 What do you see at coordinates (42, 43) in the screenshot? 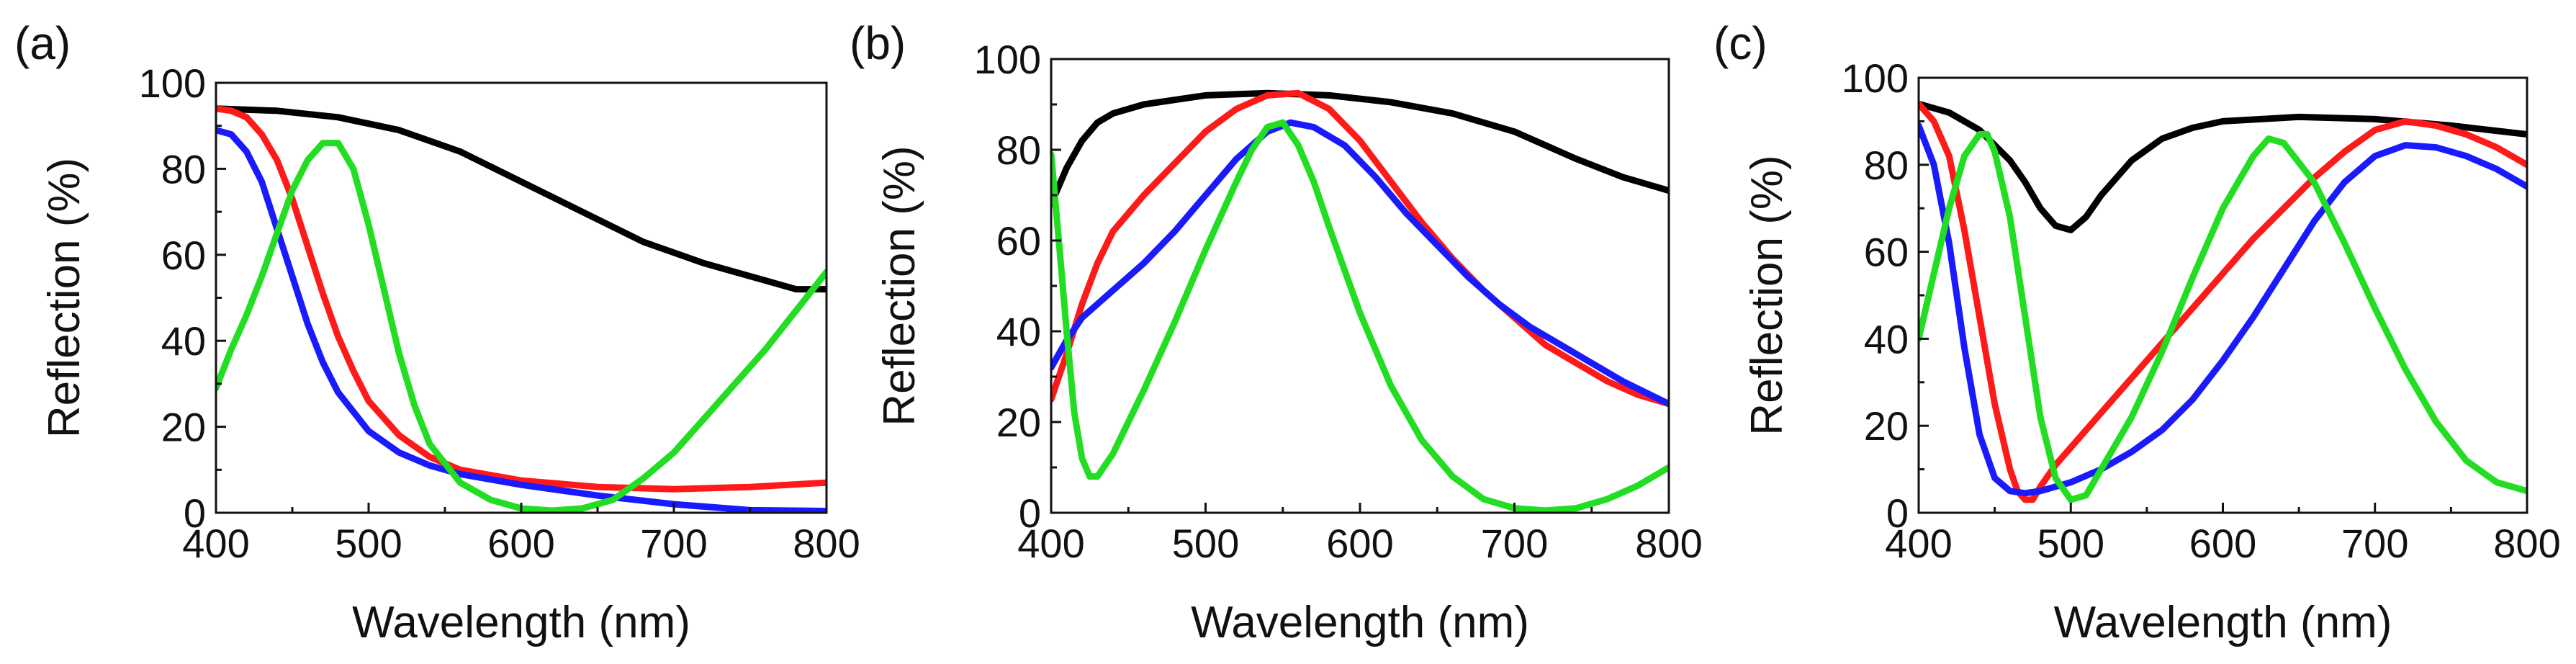
I see `panel-label: (a)` at bounding box center [42, 43].